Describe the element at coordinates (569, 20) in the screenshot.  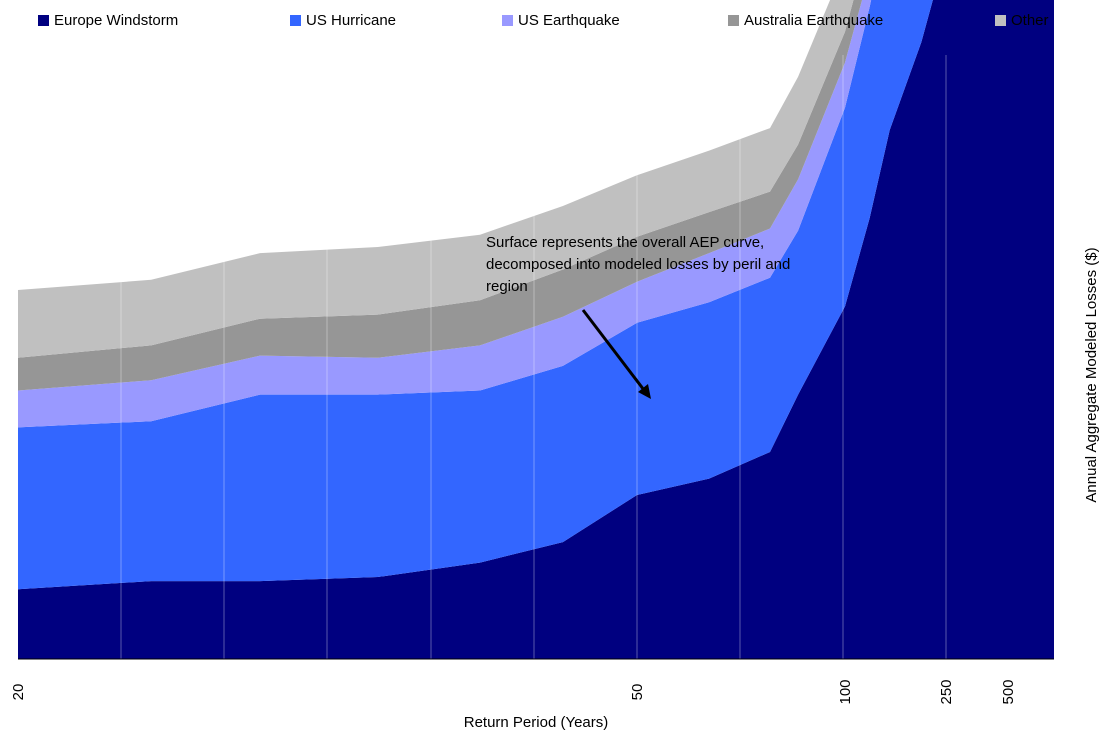
I see `legend-label: US Earthquake` at that location.